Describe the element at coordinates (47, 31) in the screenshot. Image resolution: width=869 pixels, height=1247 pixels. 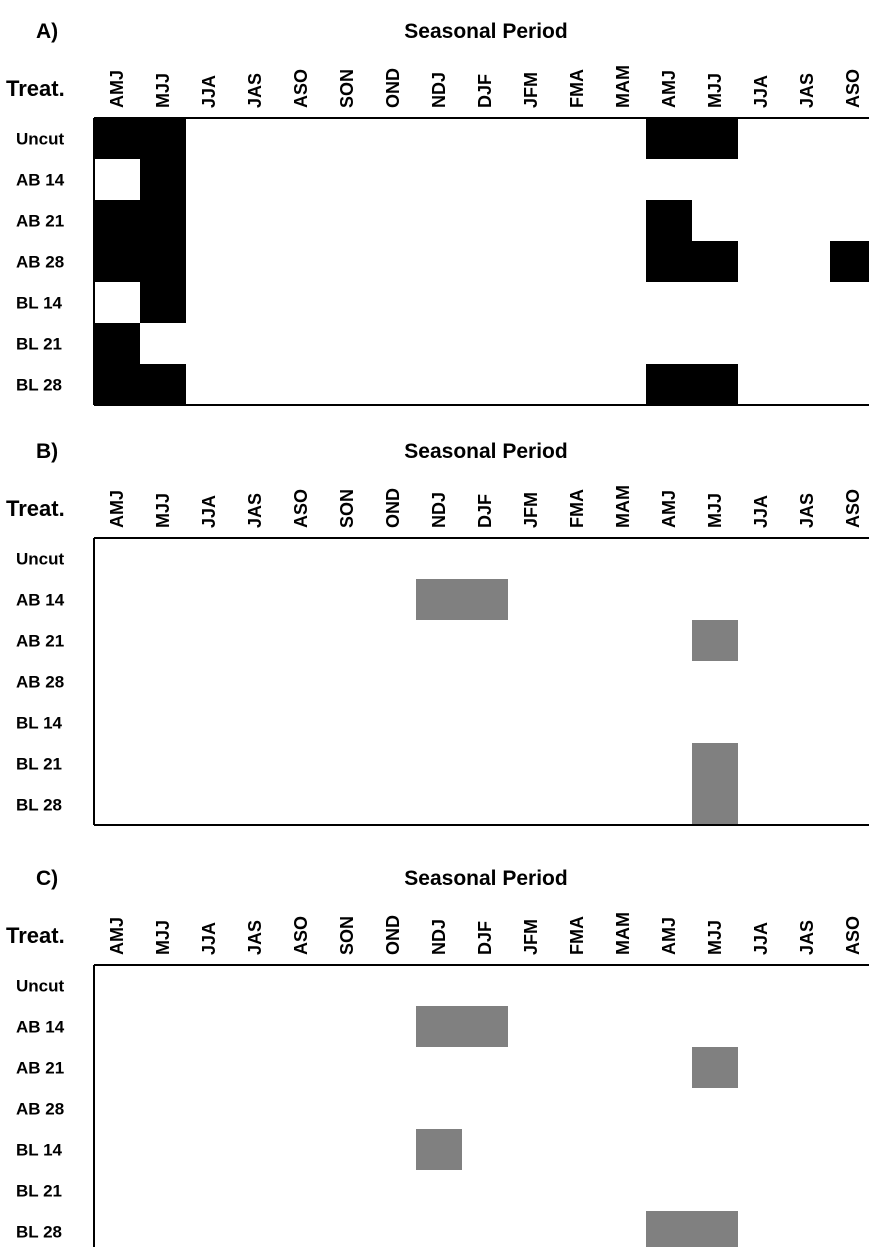
I see `panel-label: A)` at that location.